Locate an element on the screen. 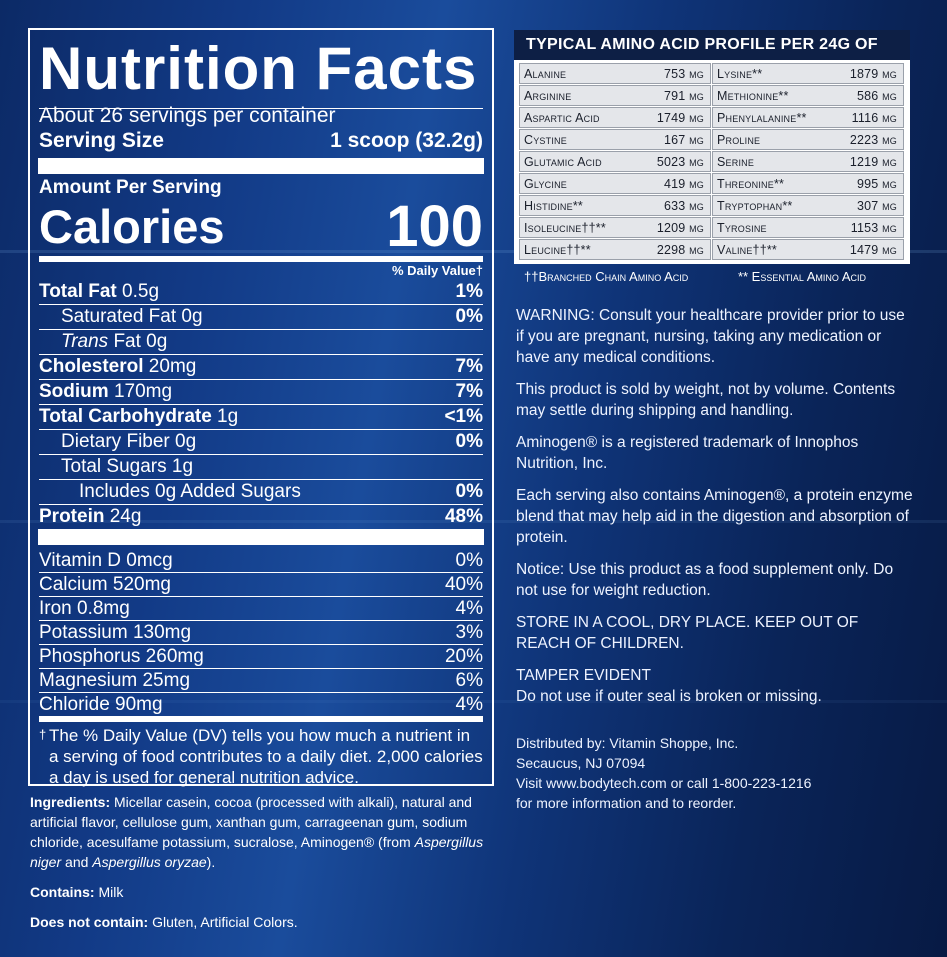  nutrient-label: Includes 0g Added Sugars is located at coordinates (190, 491).